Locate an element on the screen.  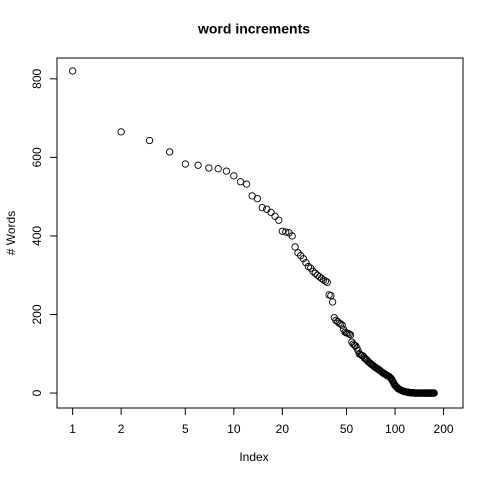
chart-title: word increments is located at coordinates (253, 29).